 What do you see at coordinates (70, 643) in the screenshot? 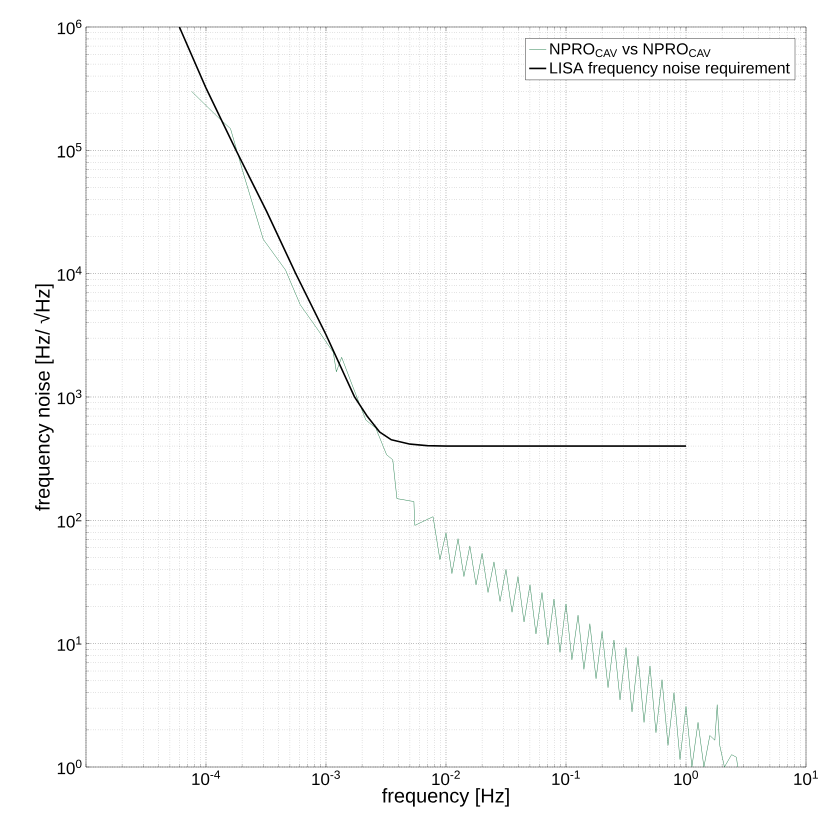
I see `y-tick-label: 10$^{1}$` at bounding box center [70, 643].